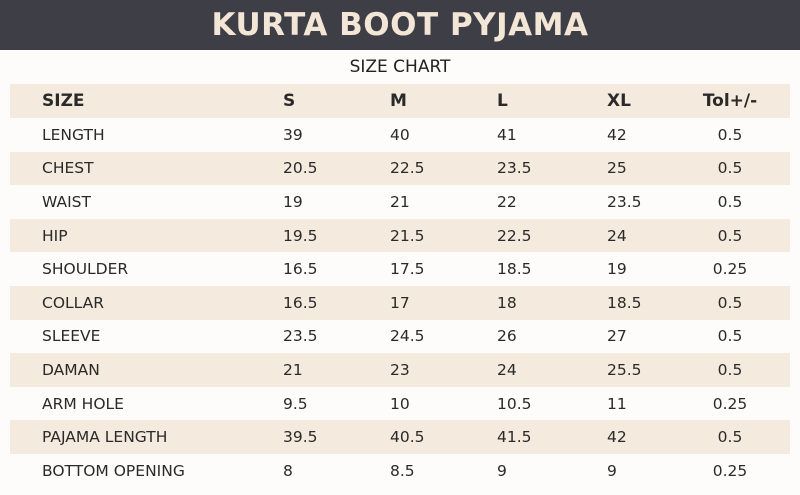 The height and width of the screenshot is (495, 800). Describe the element at coordinates (300, 168) in the screenshot. I see `table-cell: 20.5` at that location.